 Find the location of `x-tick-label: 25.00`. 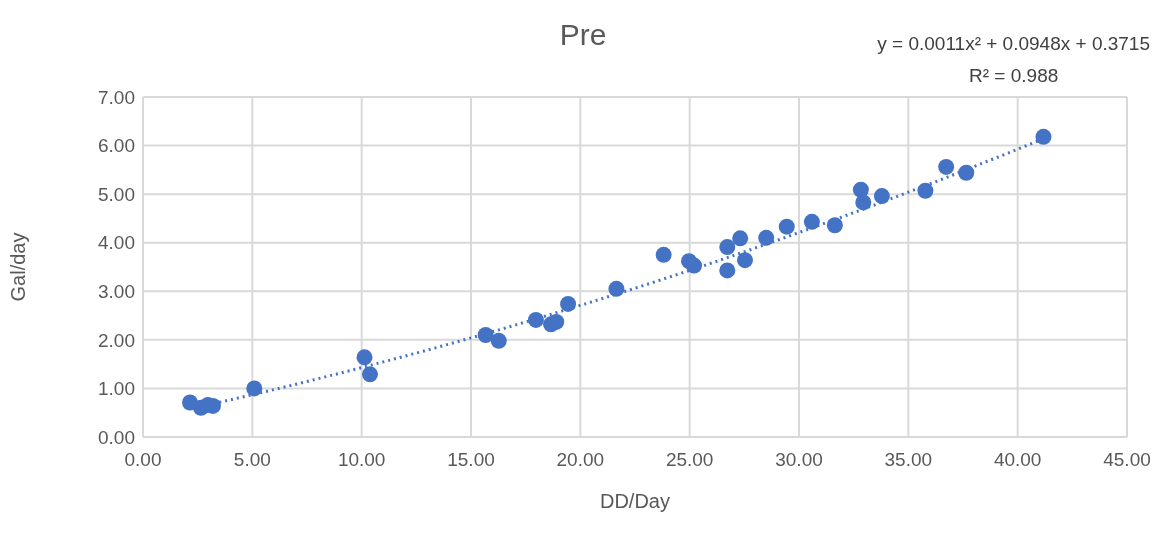

x-tick-label: 25.00 is located at coordinates (689, 460).